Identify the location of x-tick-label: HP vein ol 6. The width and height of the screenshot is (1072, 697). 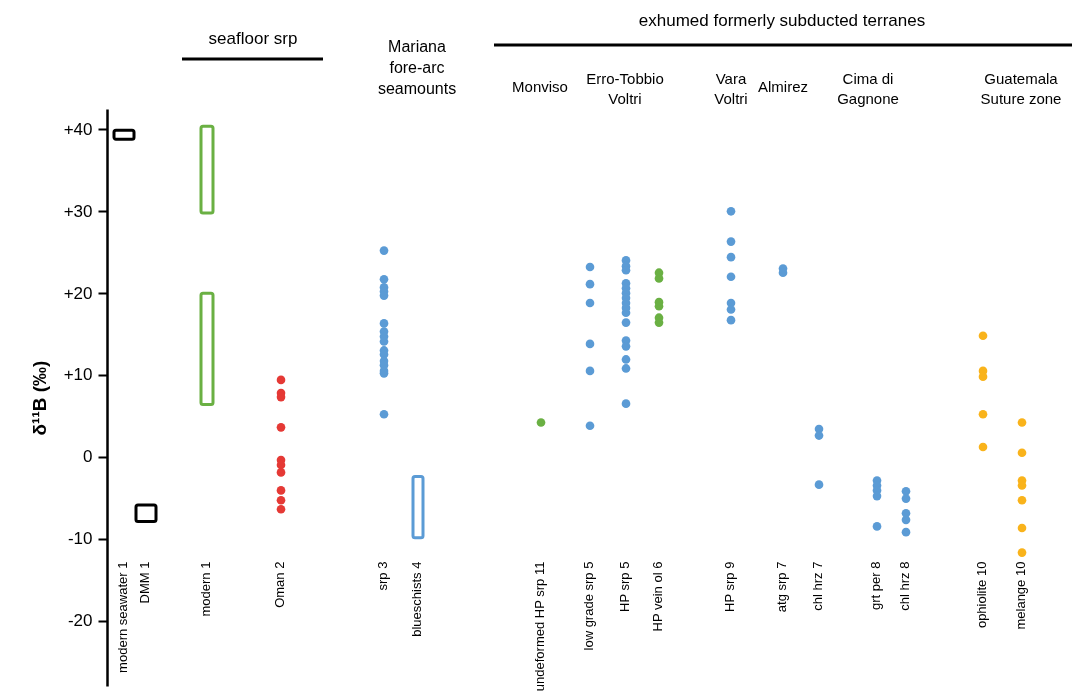
(657, 596).